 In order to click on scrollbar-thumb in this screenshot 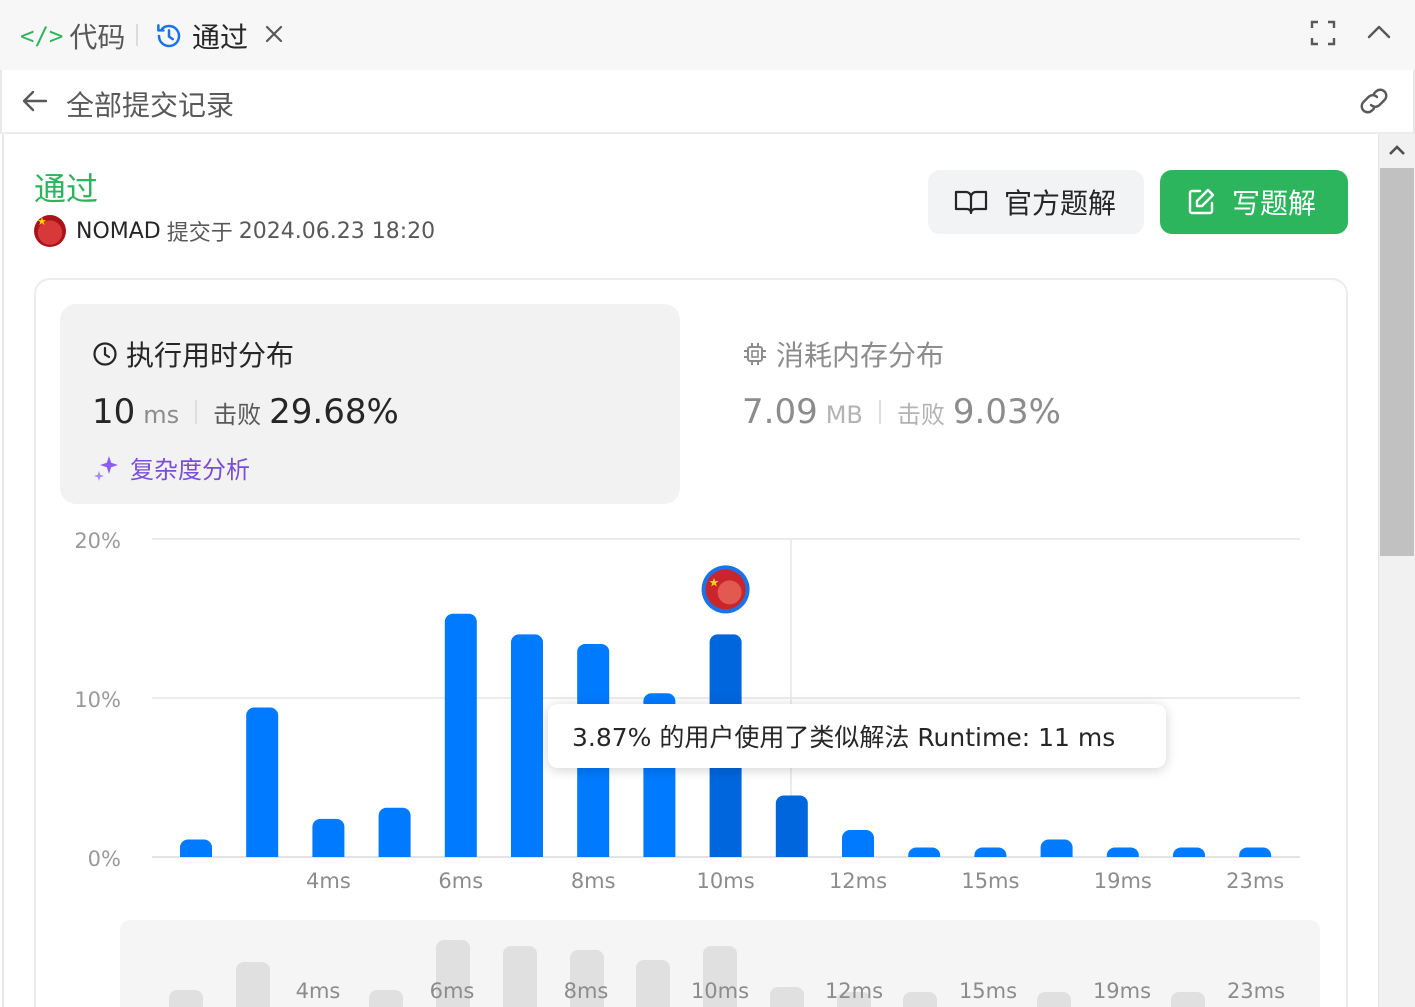, I will do `click(1397, 362)`.